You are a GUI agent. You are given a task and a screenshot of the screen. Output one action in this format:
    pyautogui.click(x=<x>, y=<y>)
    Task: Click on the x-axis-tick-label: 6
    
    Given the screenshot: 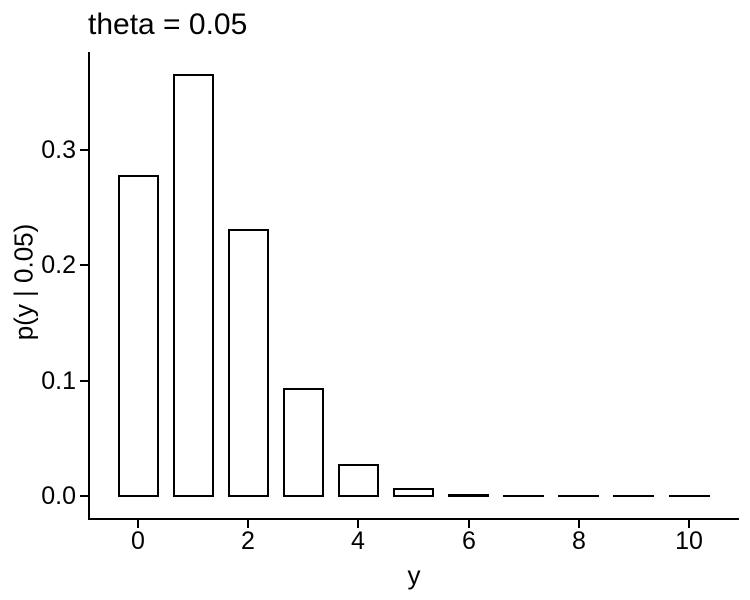 What is the action you would take?
    pyautogui.click(x=469, y=541)
    